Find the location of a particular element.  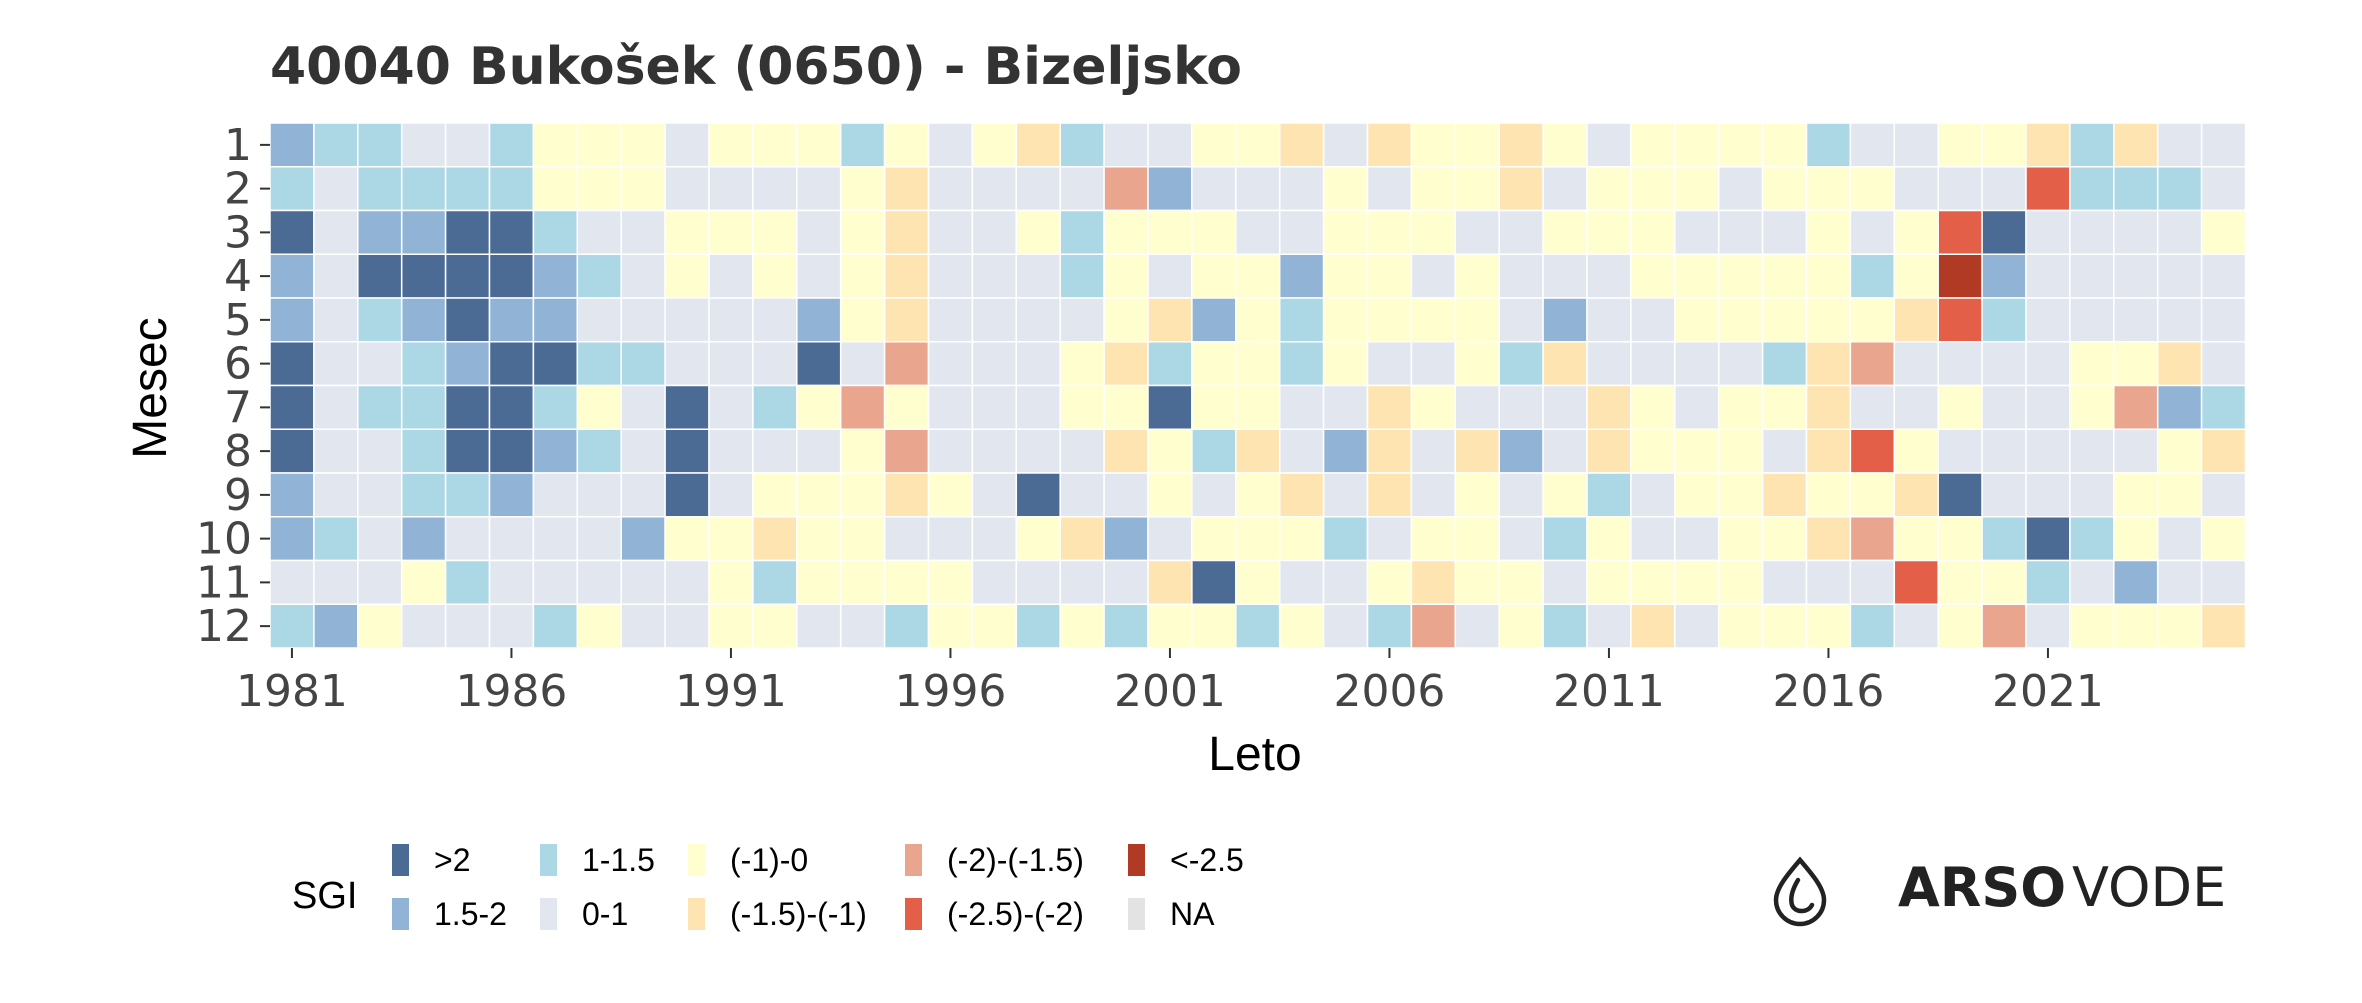

logo-arso: ARSO is located at coordinates (1982, 887).